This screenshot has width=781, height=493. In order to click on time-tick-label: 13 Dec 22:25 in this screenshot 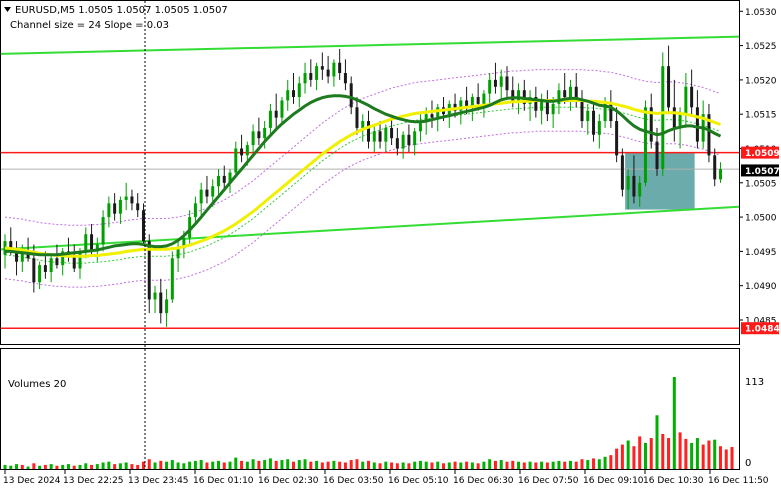, I will do `click(93, 481)`.